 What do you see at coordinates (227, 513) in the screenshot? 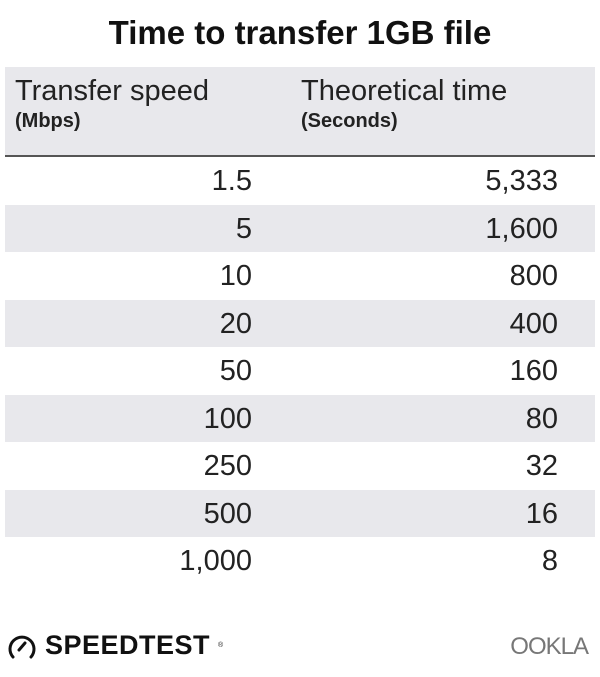
I see `cell-speed: 500` at bounding box center [227, 513].